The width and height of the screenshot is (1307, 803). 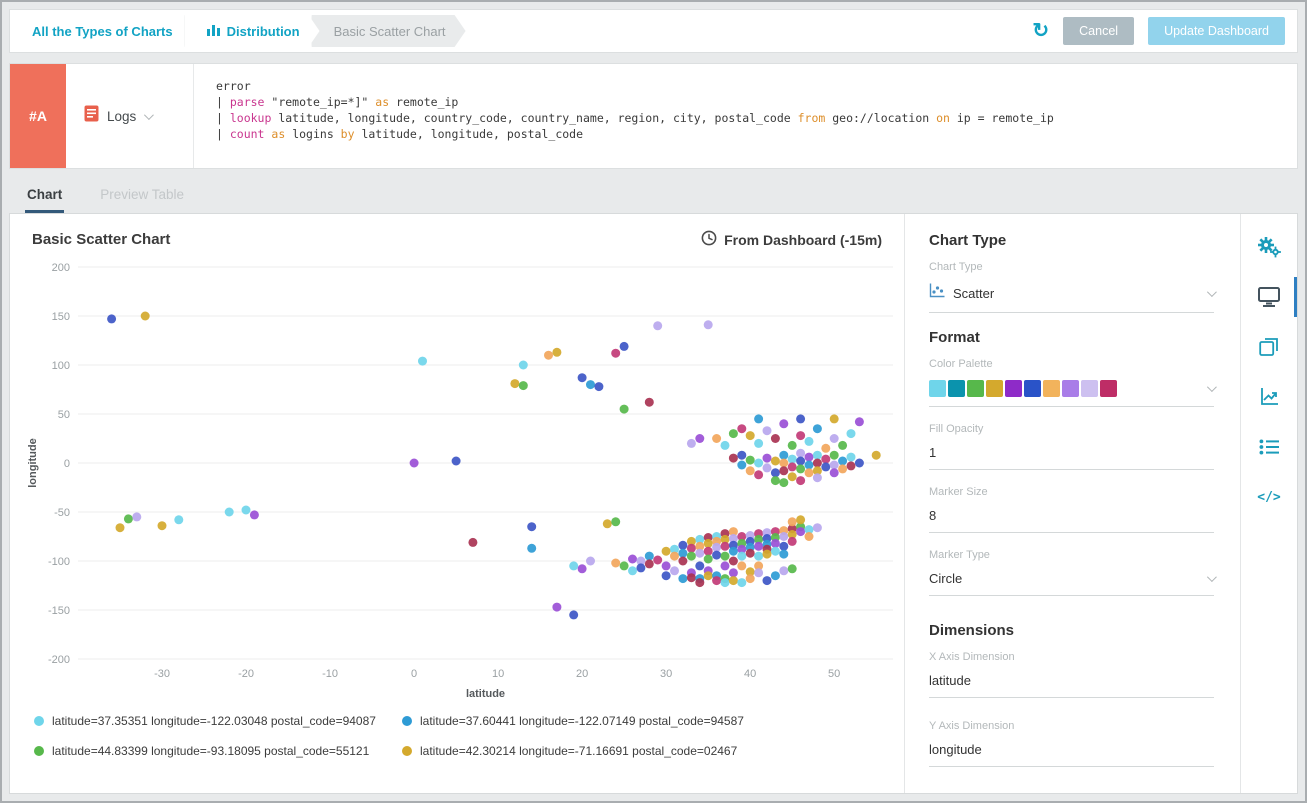 I want to click on color-palette-label: Color Palette, so click(x=961, y=364).